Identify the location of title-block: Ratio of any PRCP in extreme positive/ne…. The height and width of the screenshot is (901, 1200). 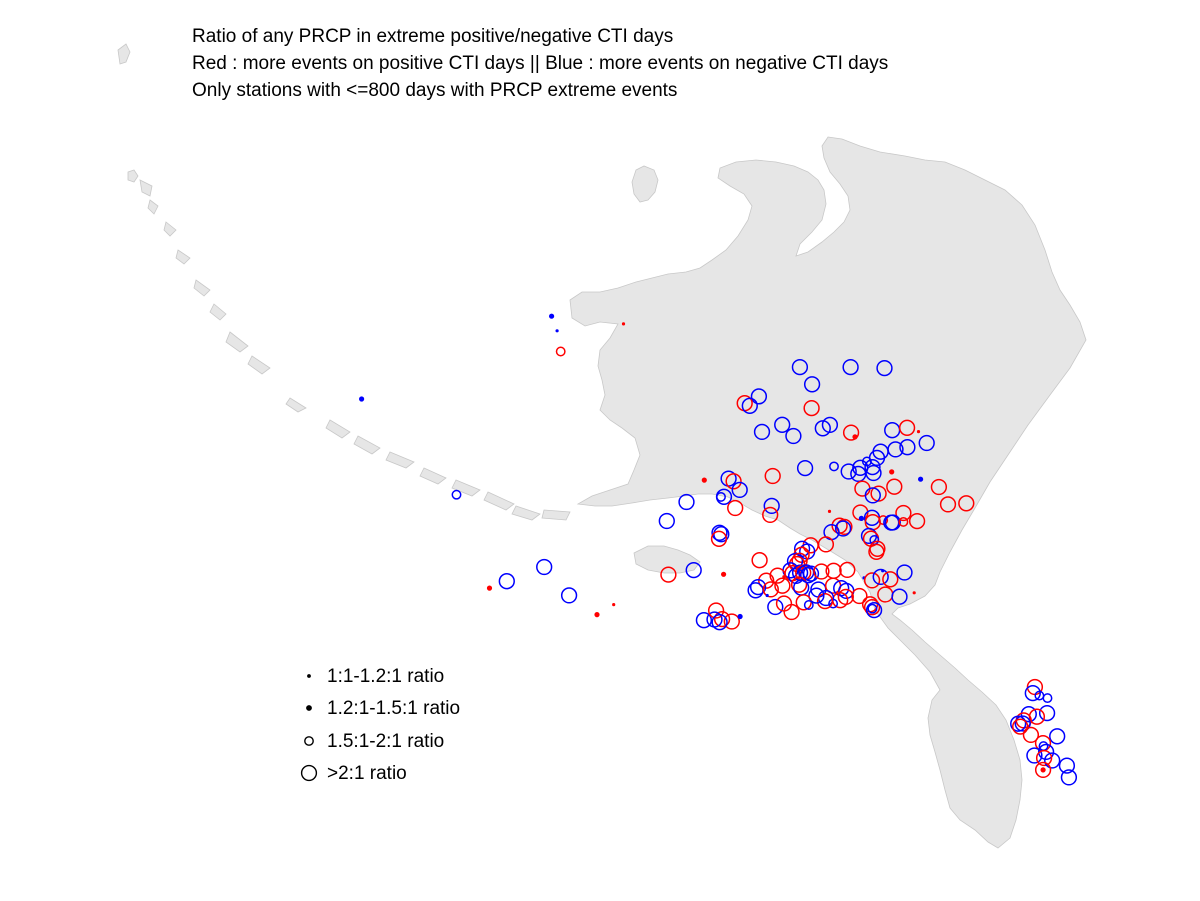
(540, 63).